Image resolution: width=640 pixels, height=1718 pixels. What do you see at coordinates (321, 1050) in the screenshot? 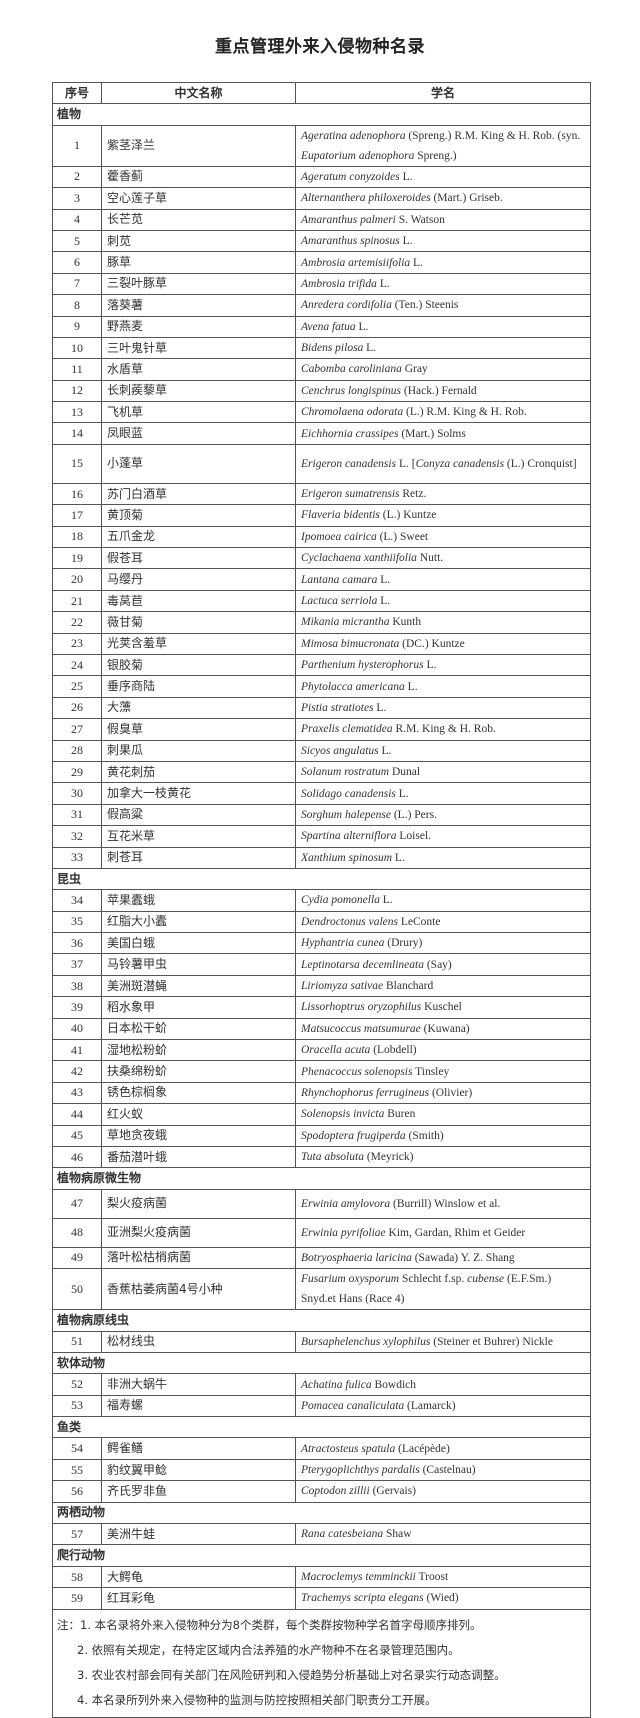
I see `table-row: 41 湿地松粉蚧 Oracella acuta (Lobdell)` at bounding box center [321, 1050].